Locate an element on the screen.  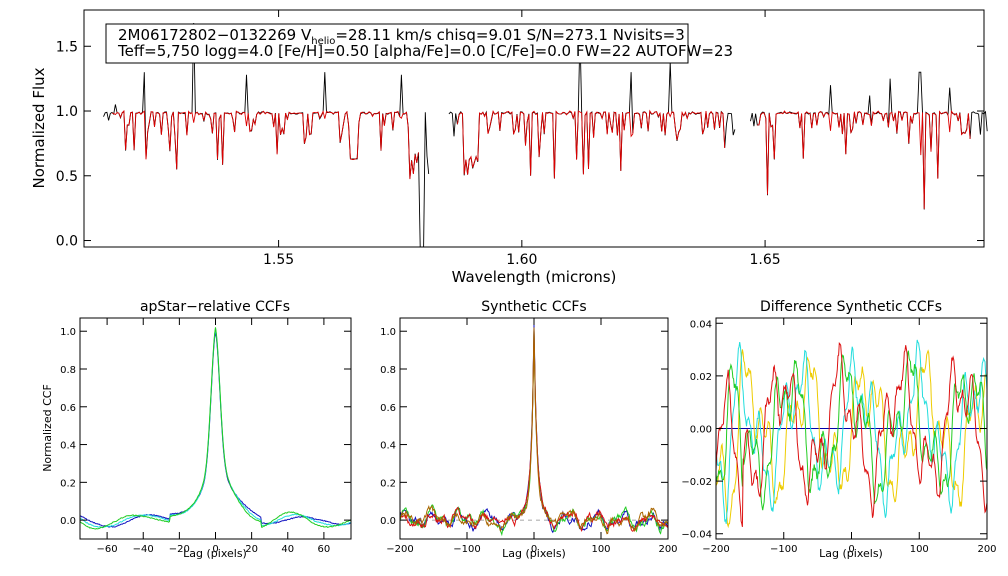
spectrum-xtick-label: 1.65 is located at coordinates (764, 260).